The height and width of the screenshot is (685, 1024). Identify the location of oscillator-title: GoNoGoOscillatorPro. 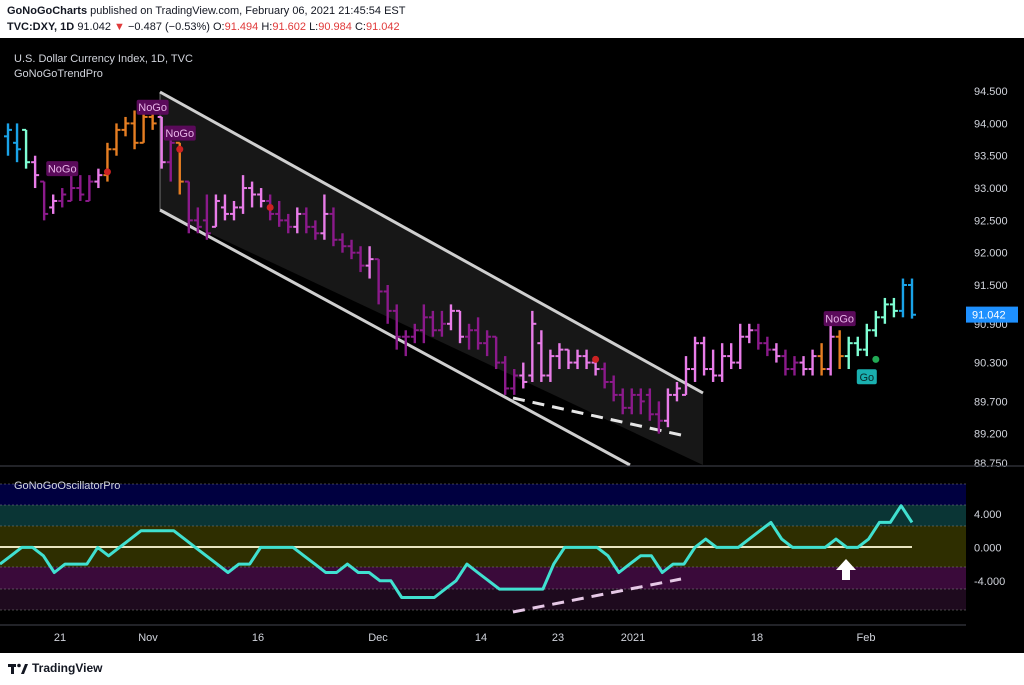
(67, 486).